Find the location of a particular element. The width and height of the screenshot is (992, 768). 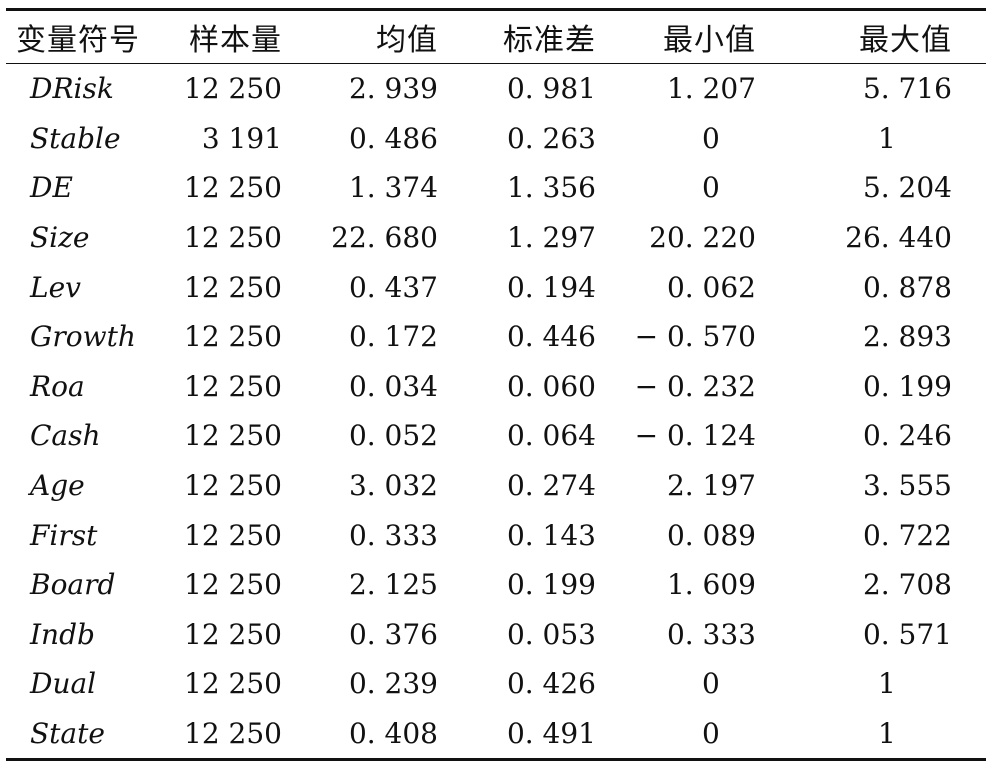

cell-sample-size: 3 191 is located at coordinates (241, 138).